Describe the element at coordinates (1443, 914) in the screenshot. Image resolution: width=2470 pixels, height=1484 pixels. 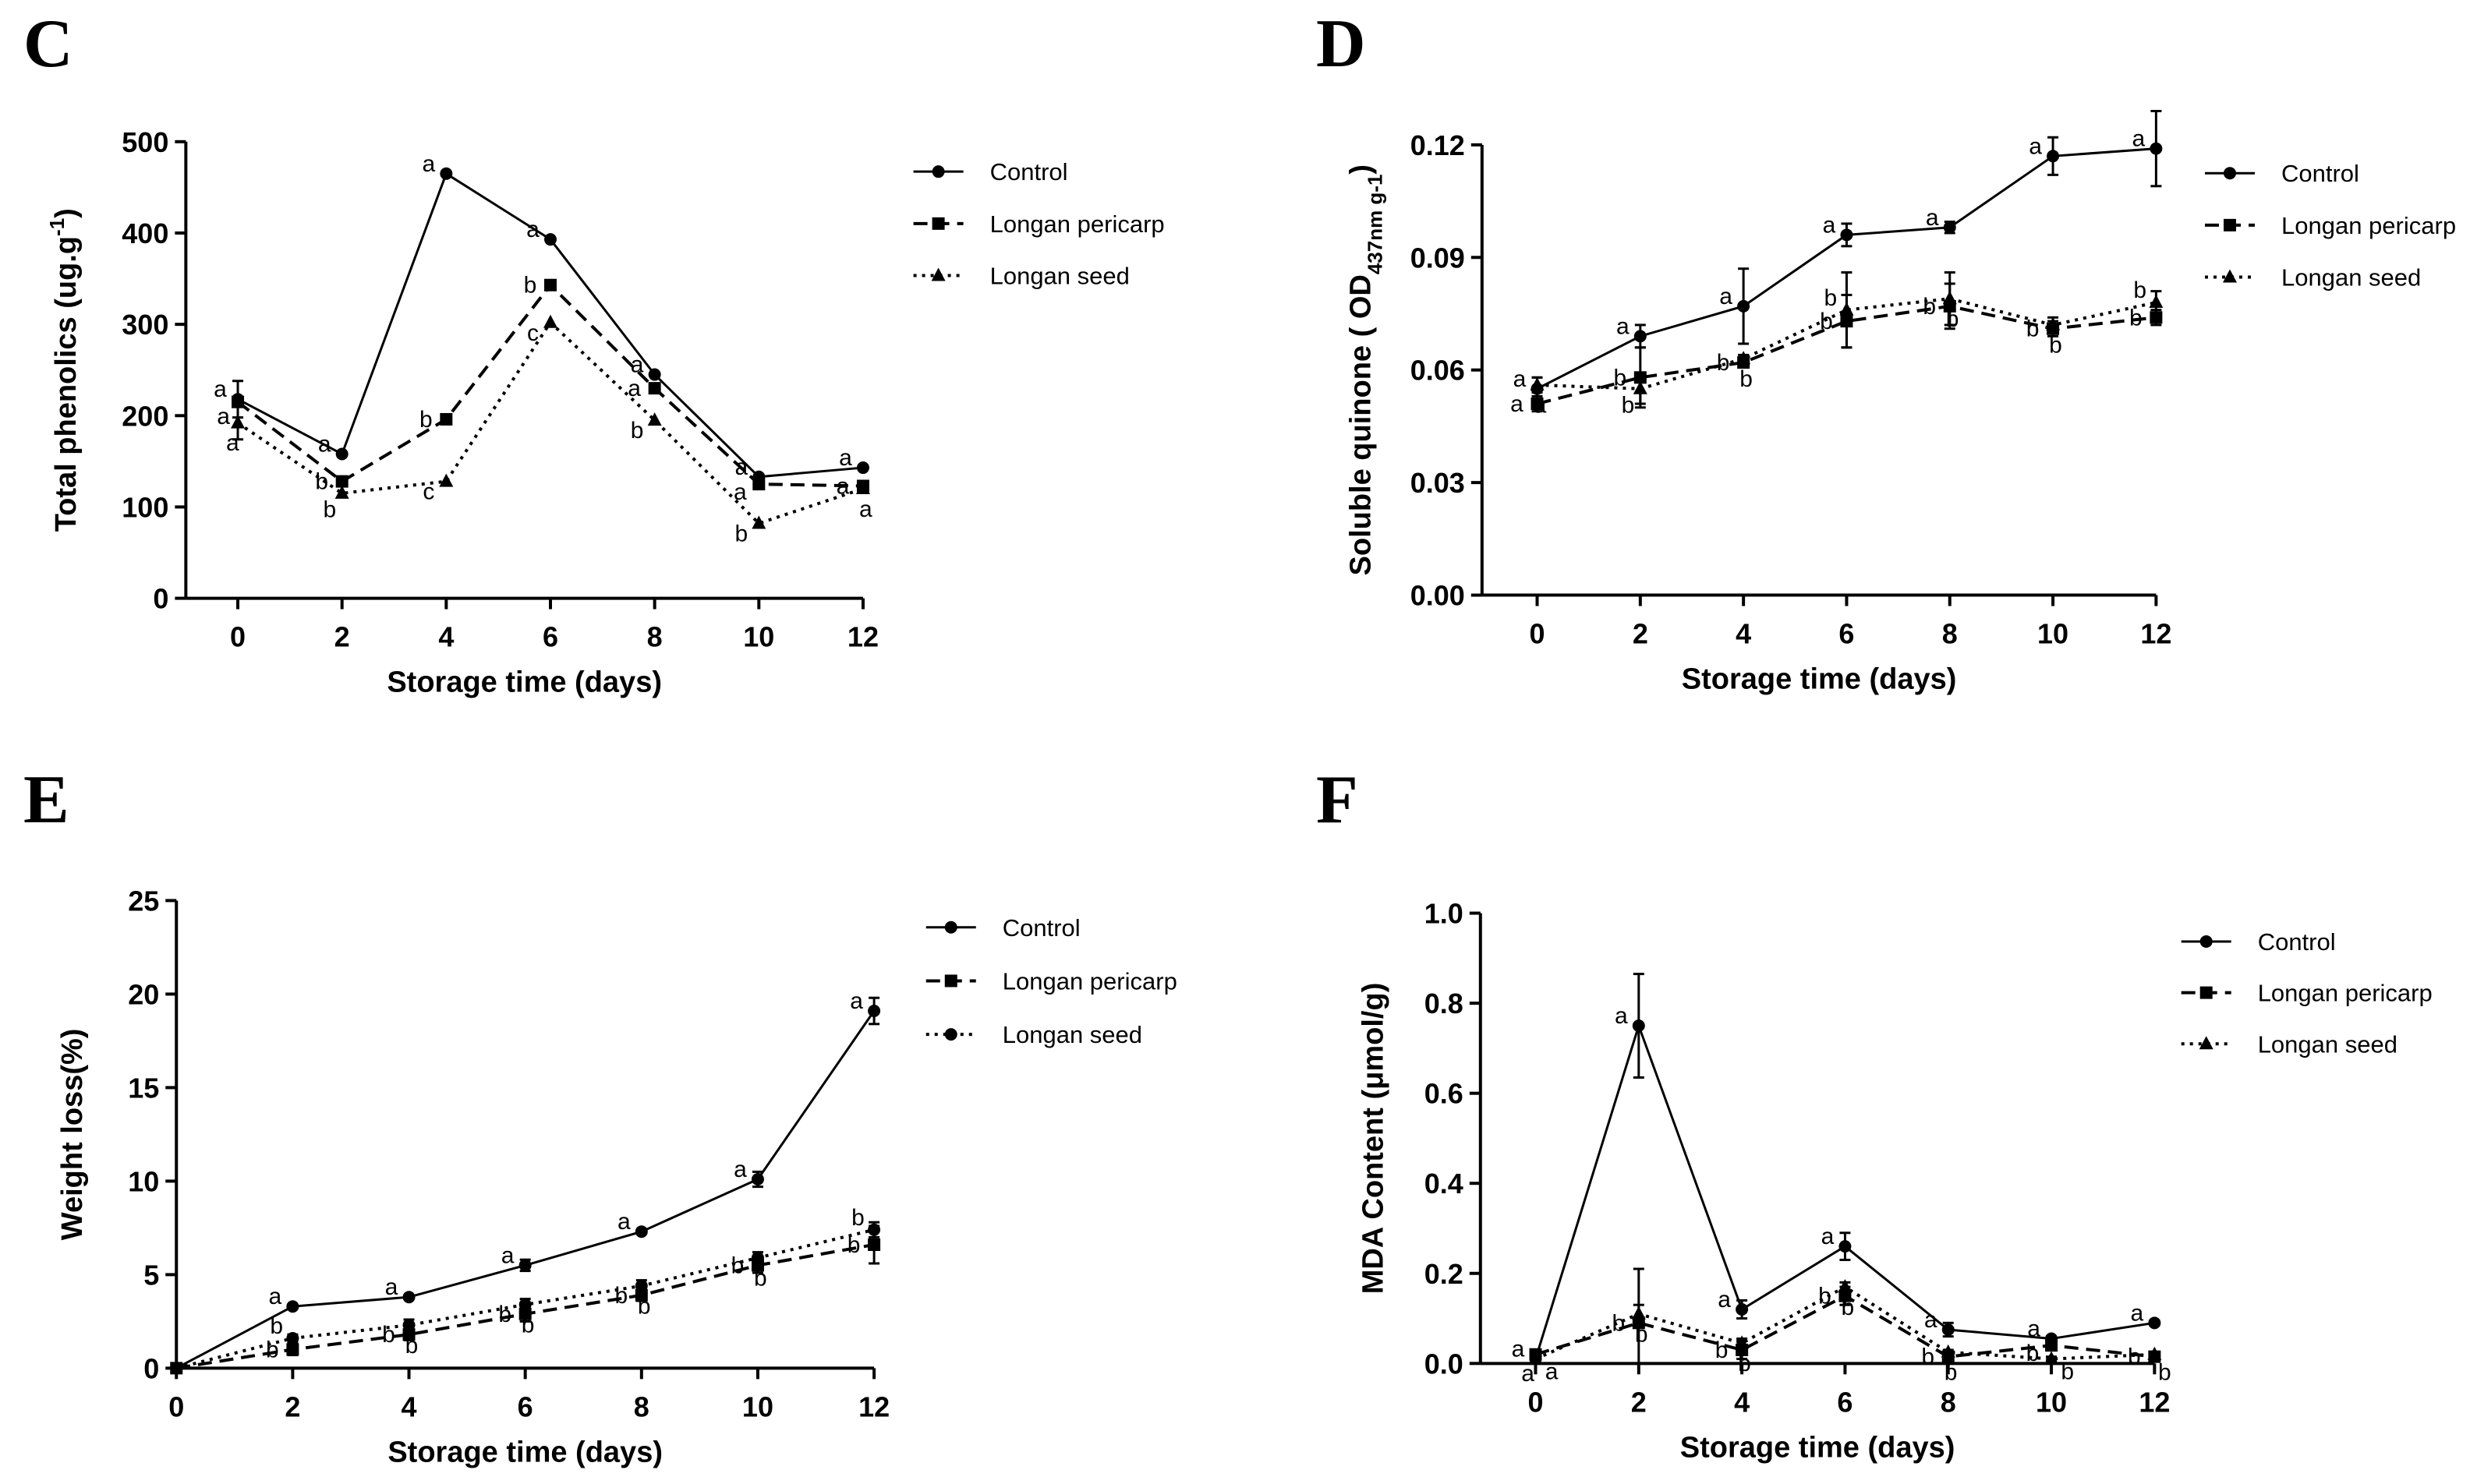
I see `y-tick-label: 1.0` at that location.